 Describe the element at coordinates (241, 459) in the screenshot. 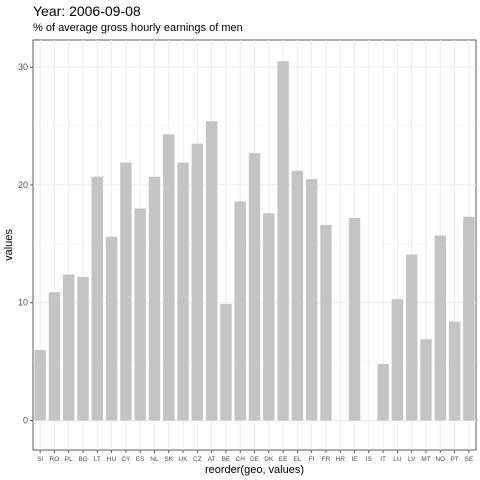

I see `x-tick-label: CH` at that location.